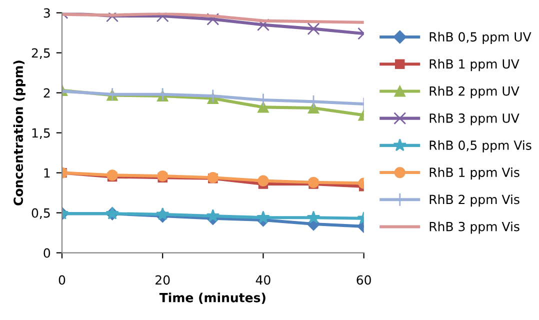  What do you see at coordinates (475, 119) in the screenshot?
I see `legend-label: RhB 3 ppm UV` at bounding box center [475, 119].